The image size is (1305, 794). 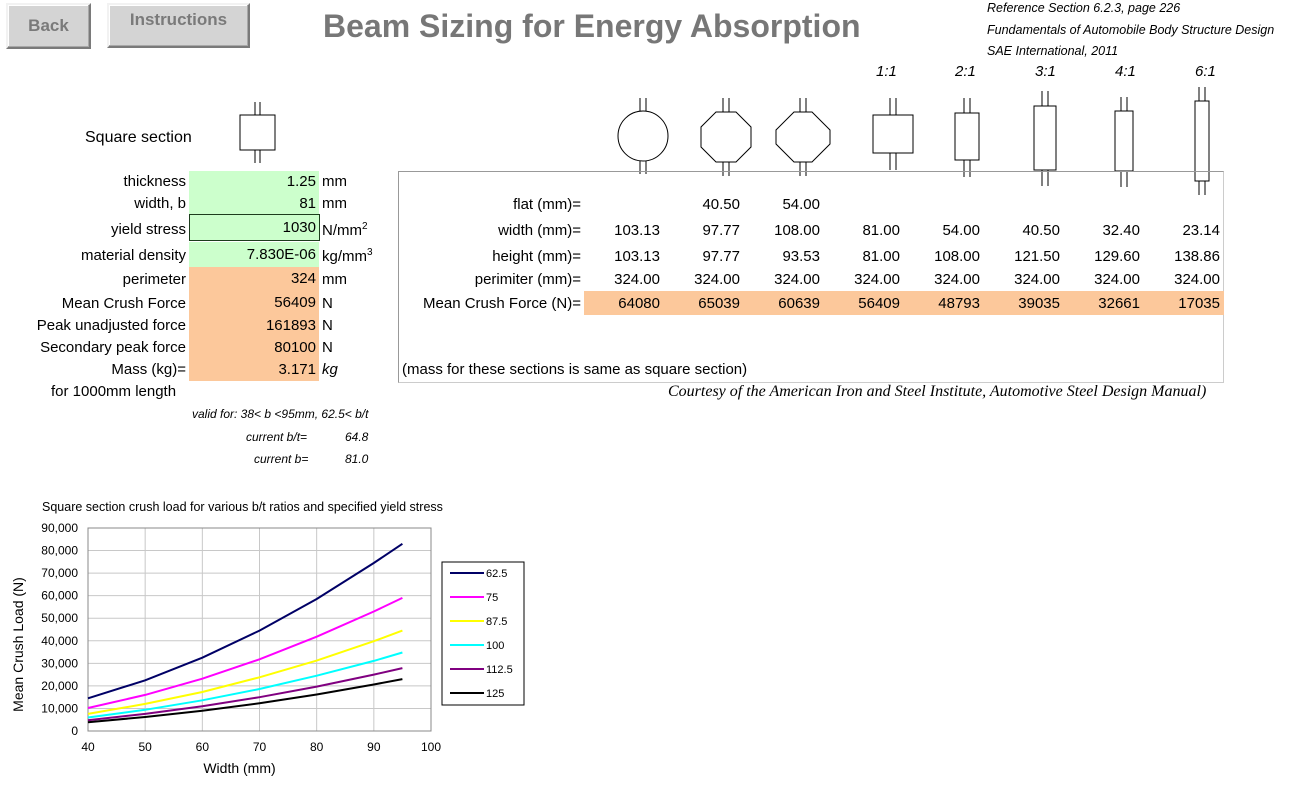 What do you see at coordinates (592, 26) in the screenshot?
I see `page-title: Beam Sizing for Energy Absorption` at bounding box center [592, 26].